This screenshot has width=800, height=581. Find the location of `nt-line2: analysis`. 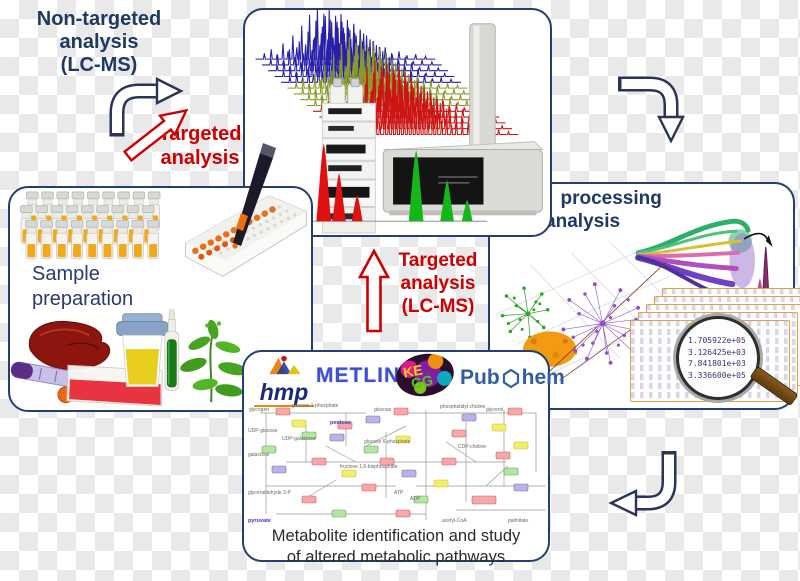

nt-line2: analysis is located at coordinates (99, 42).